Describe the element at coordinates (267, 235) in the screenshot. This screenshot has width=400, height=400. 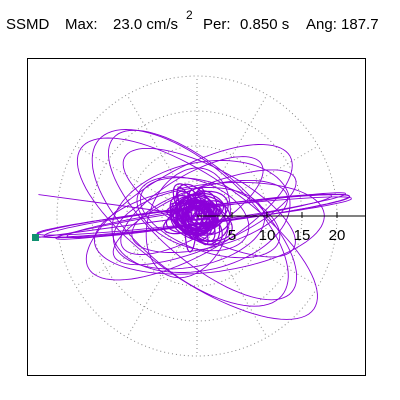
I see `radial-tick-label: 10` at that location.